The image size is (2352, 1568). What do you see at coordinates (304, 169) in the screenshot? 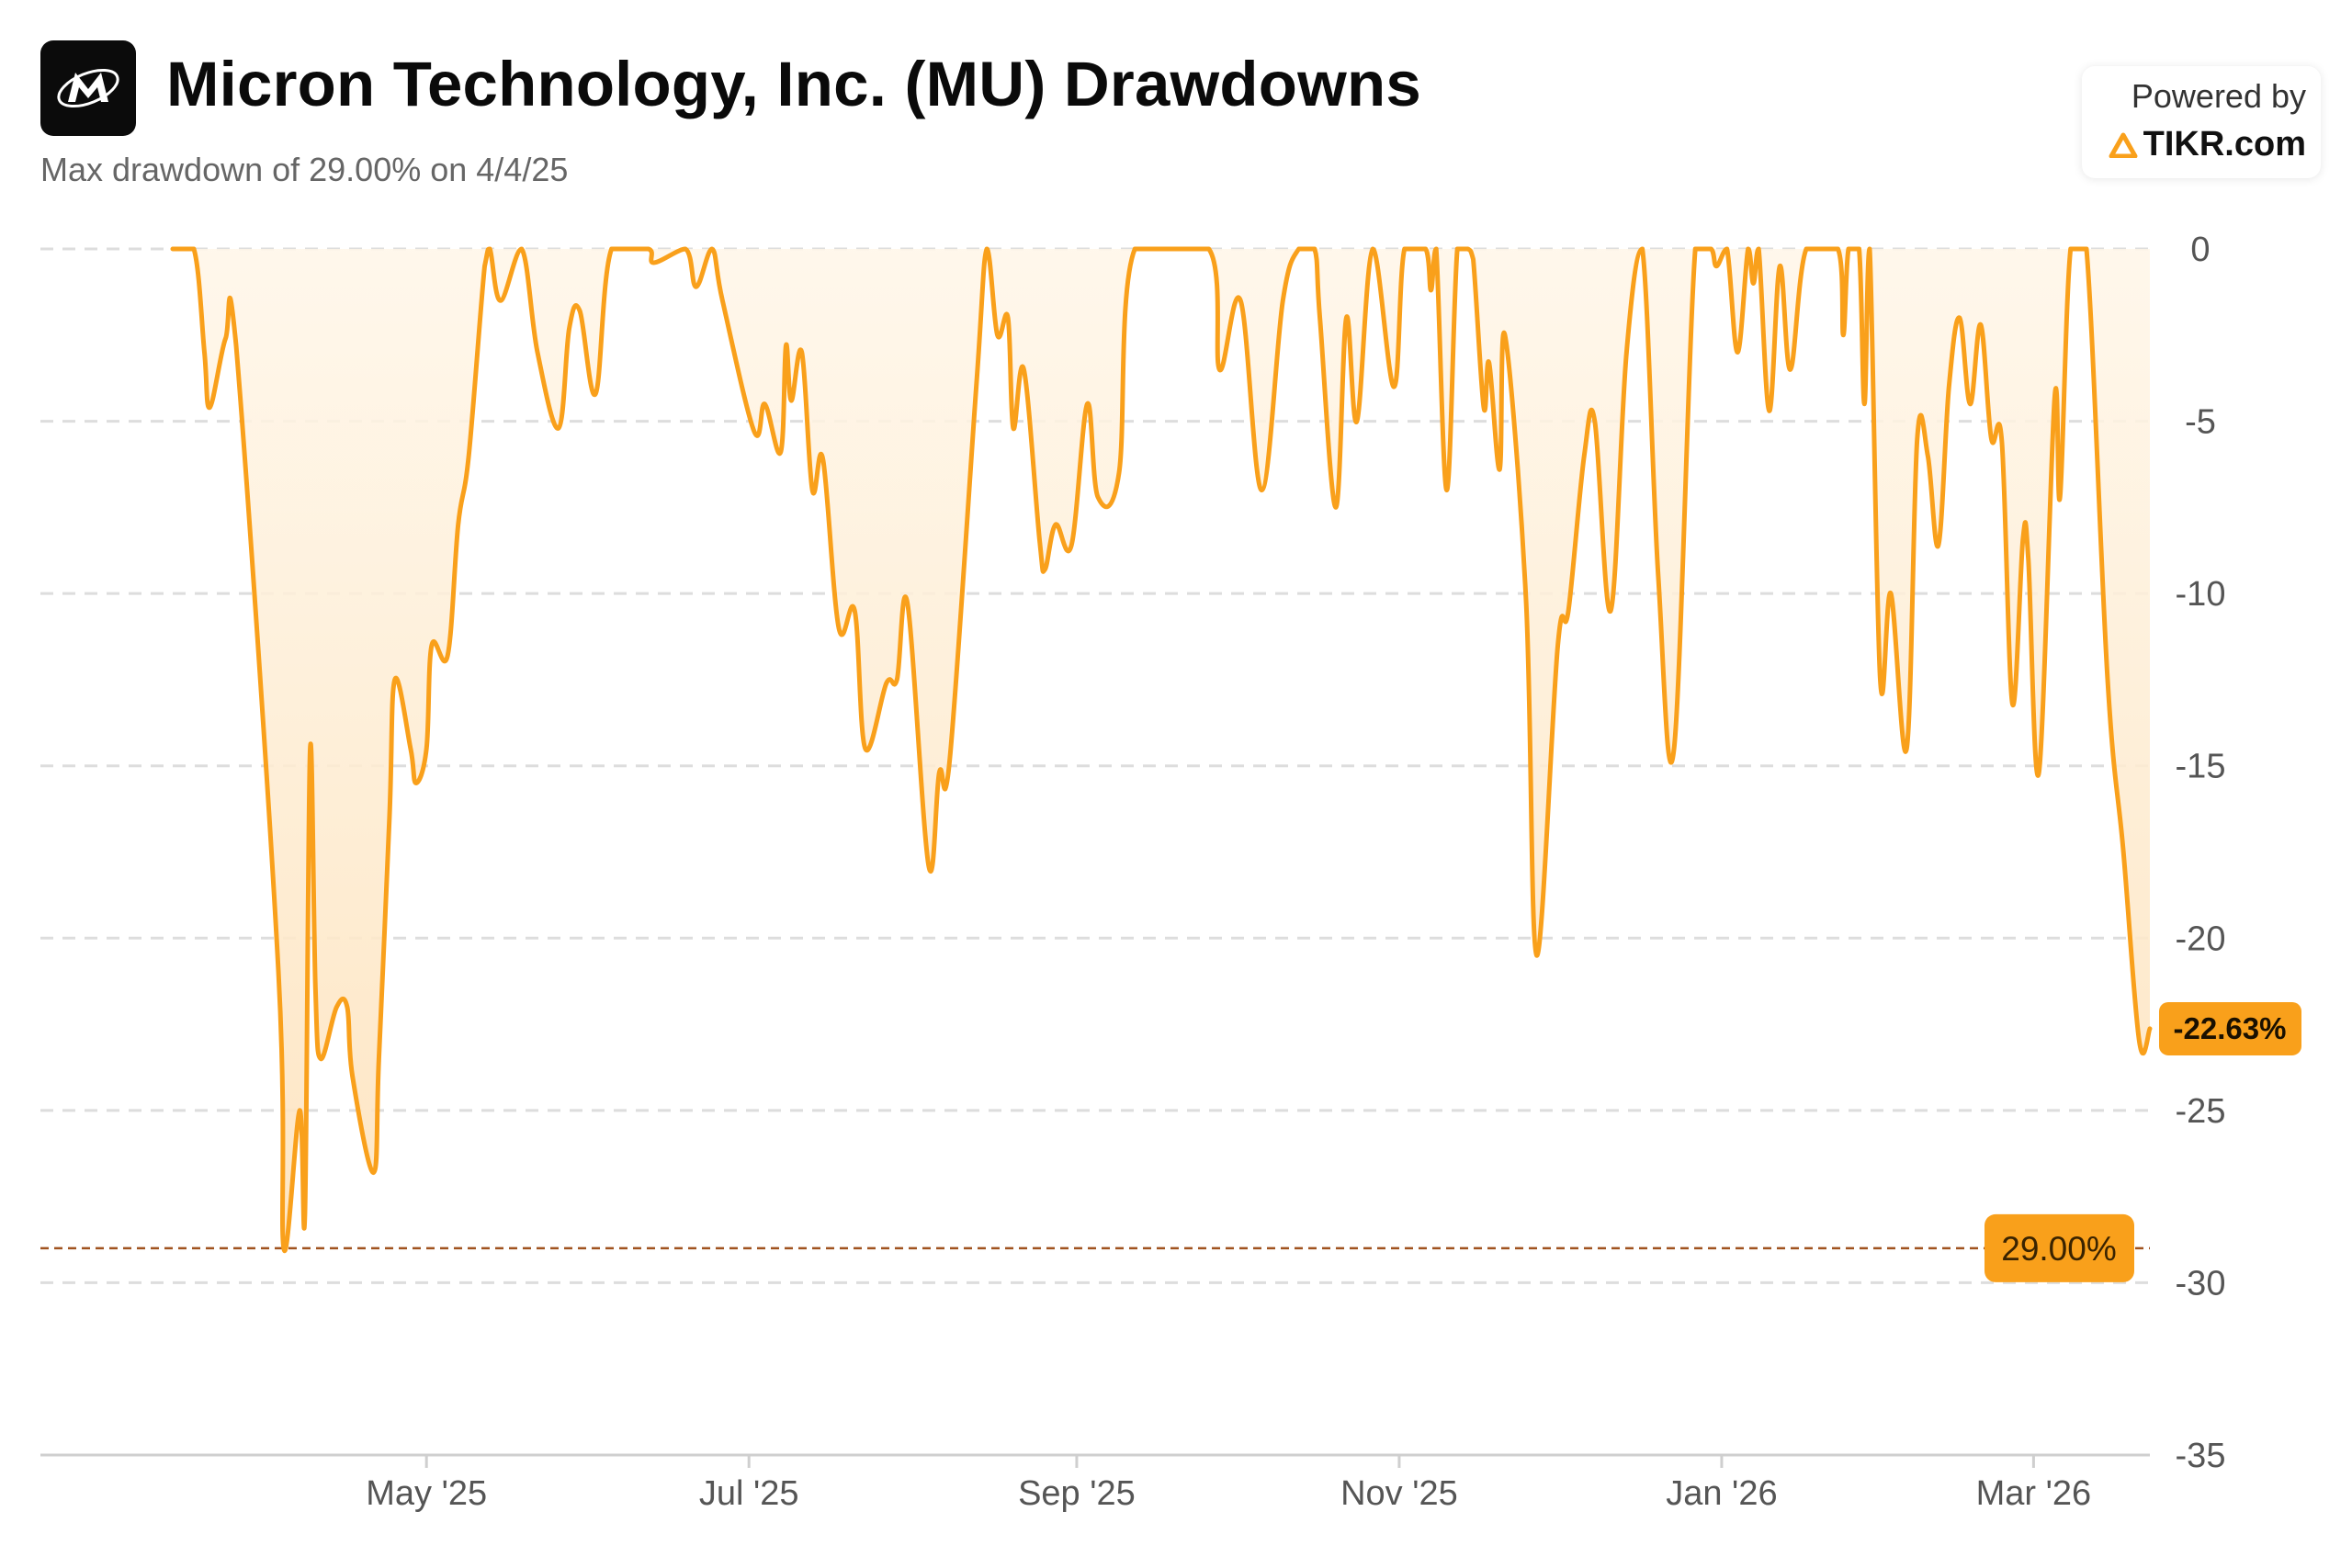
I see `chart-subtitle: Max drawdown of 29.00% on 4/4/25` at bounding box center [304, 169].